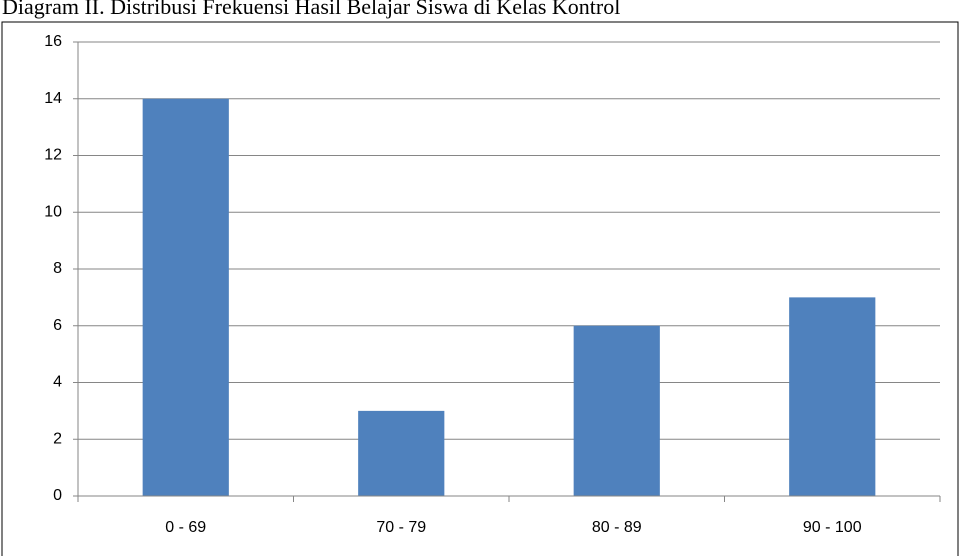  I want to click on y-tick-label: 10, so click(53, 211).